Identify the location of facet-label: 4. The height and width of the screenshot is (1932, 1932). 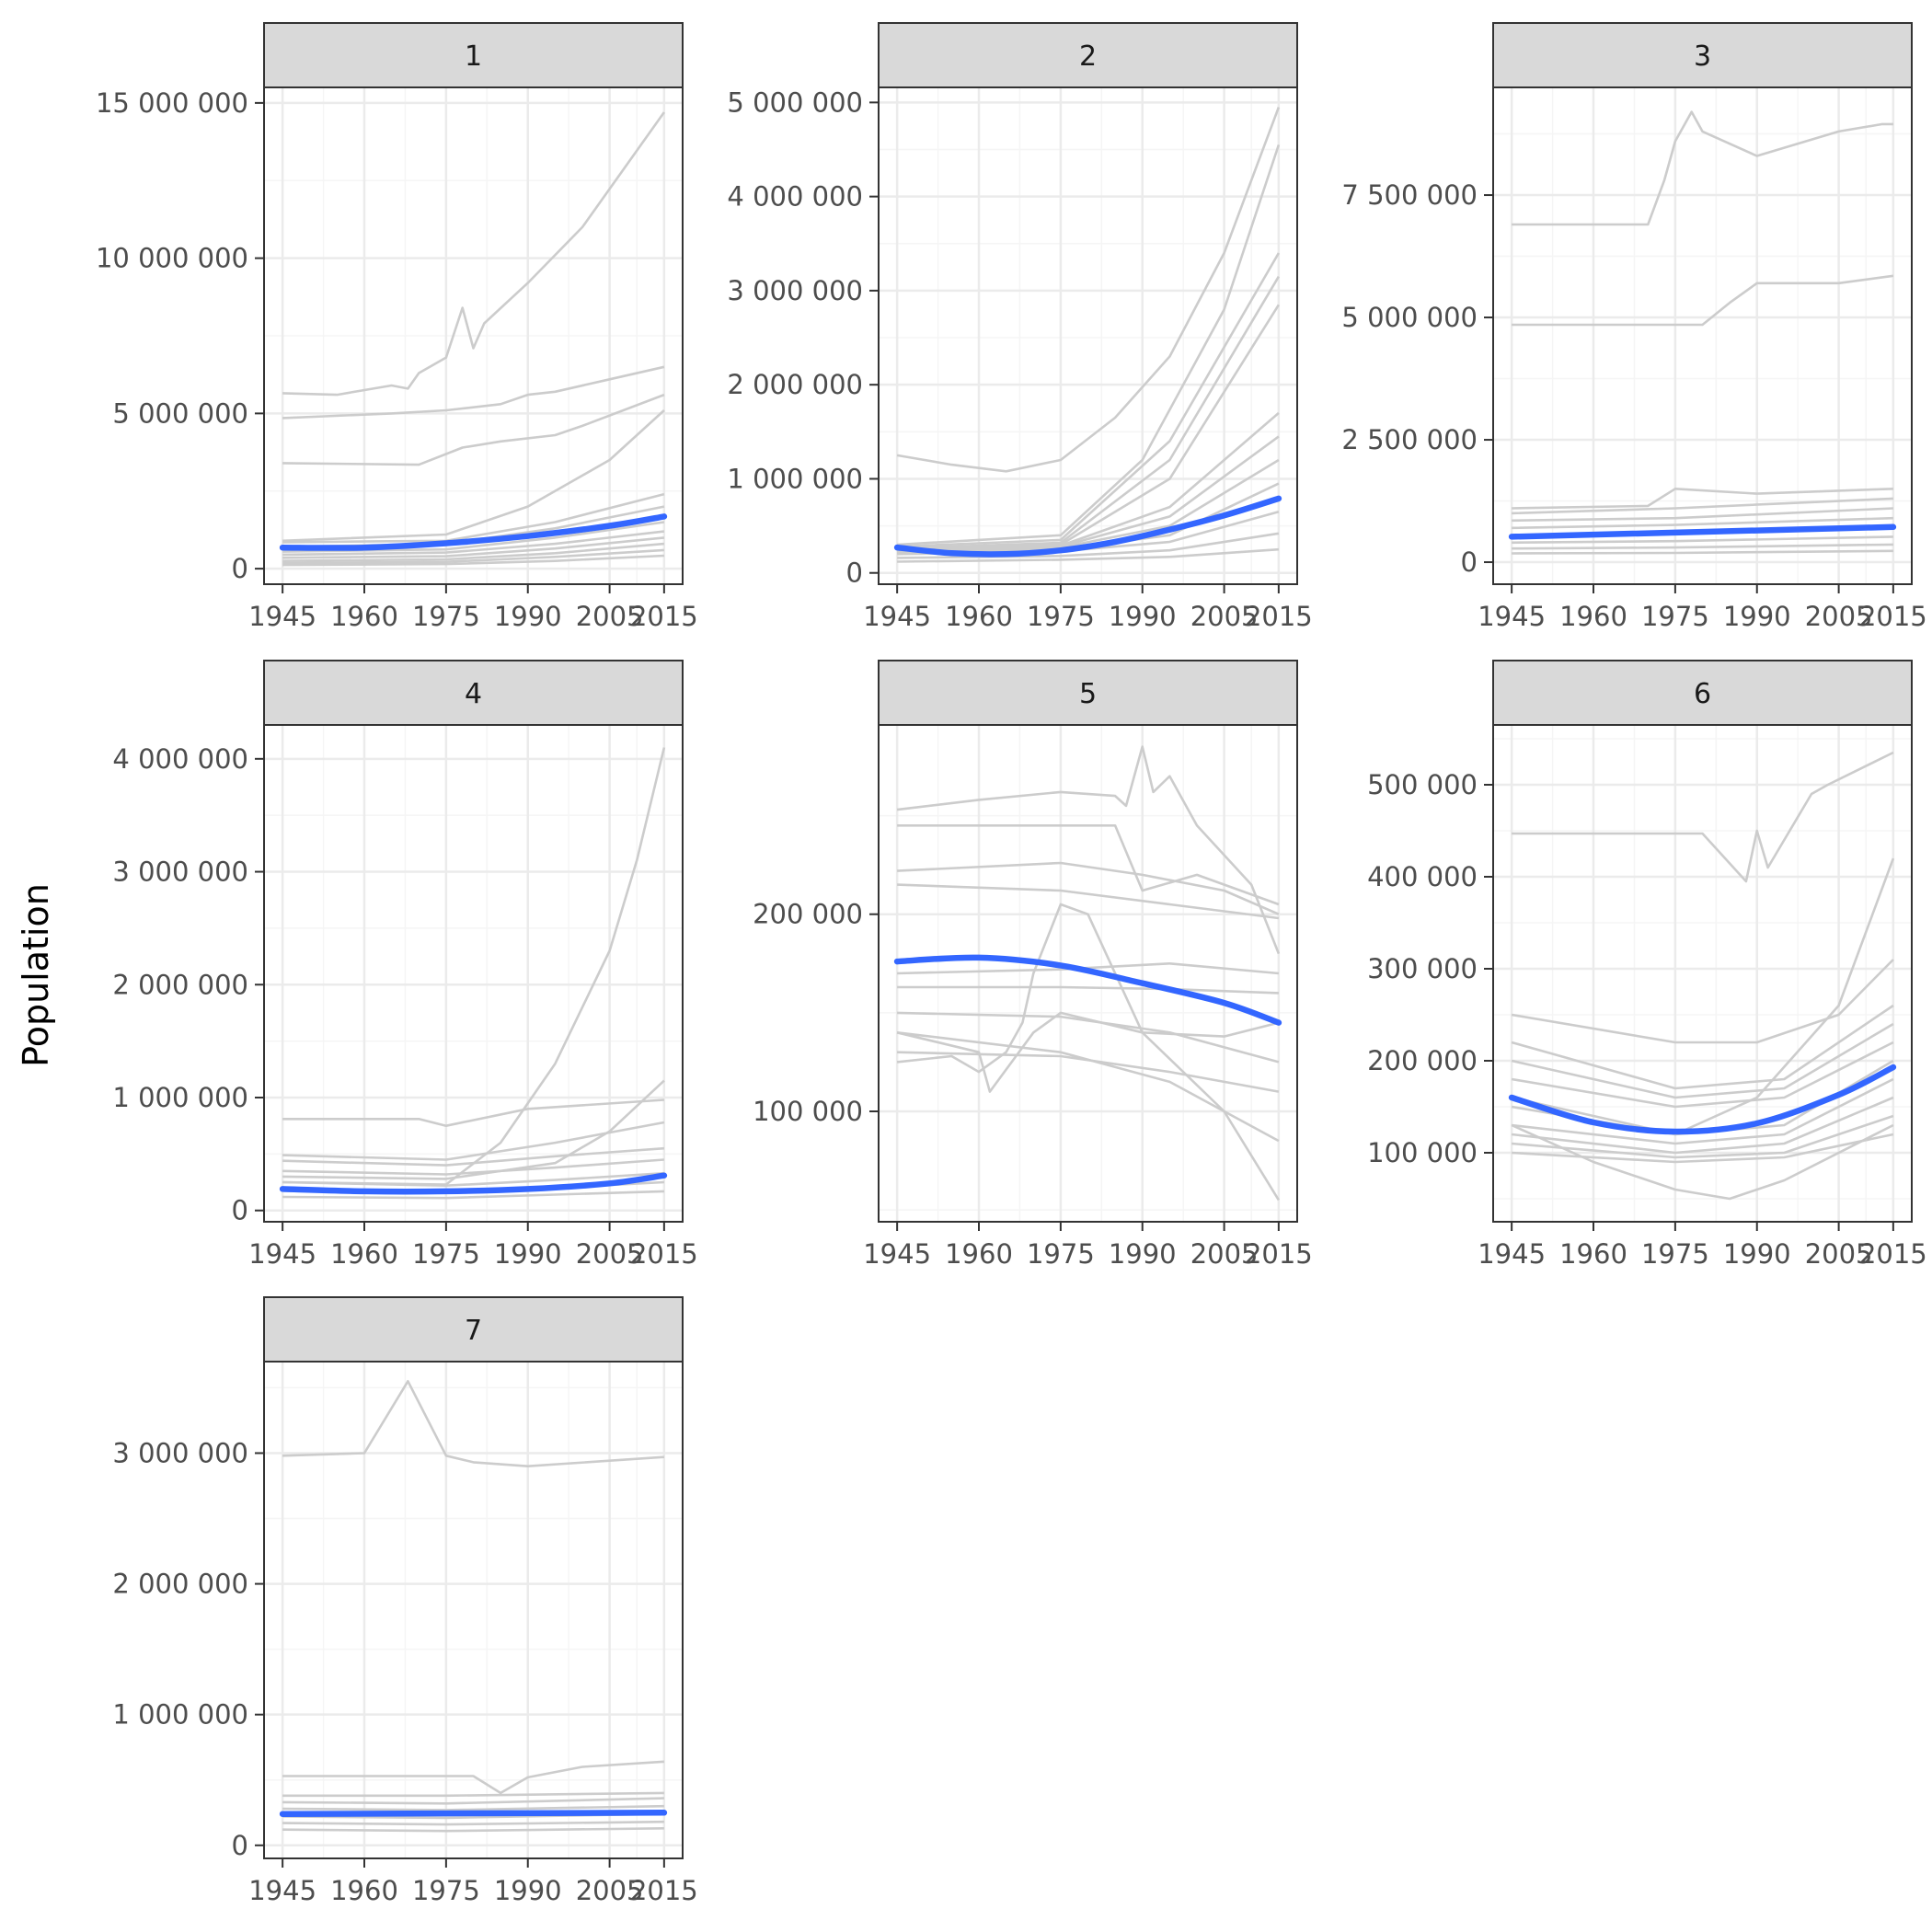
(473, 694).